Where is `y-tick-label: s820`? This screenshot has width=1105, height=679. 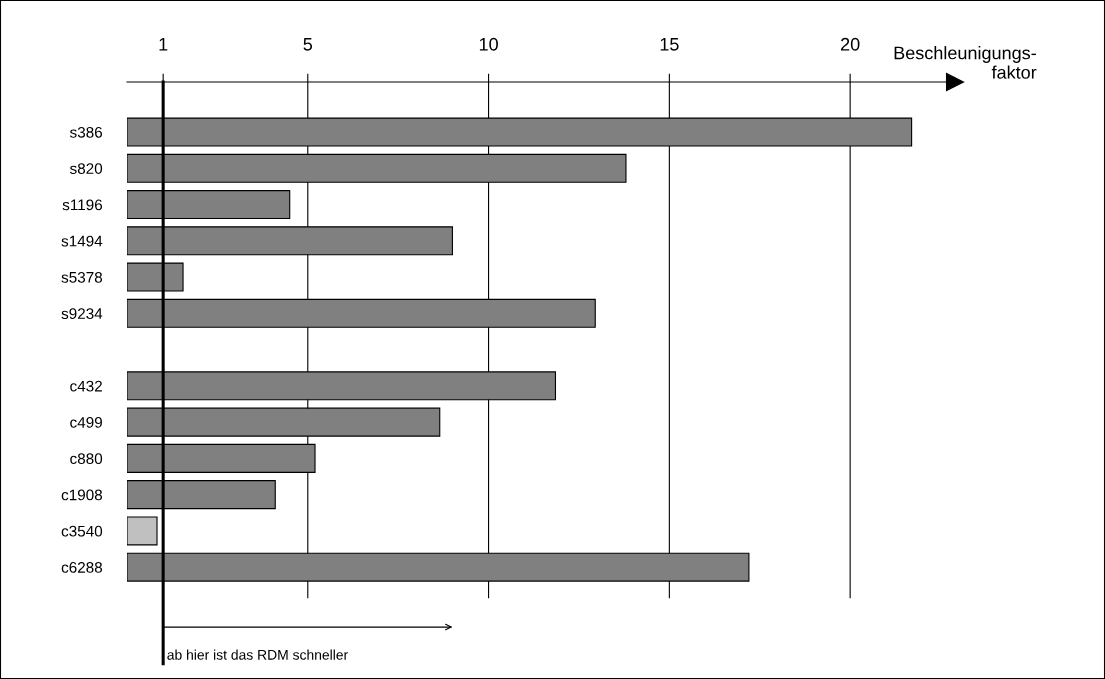 y-tick-label: s820 is located at coordinates (86, 168).